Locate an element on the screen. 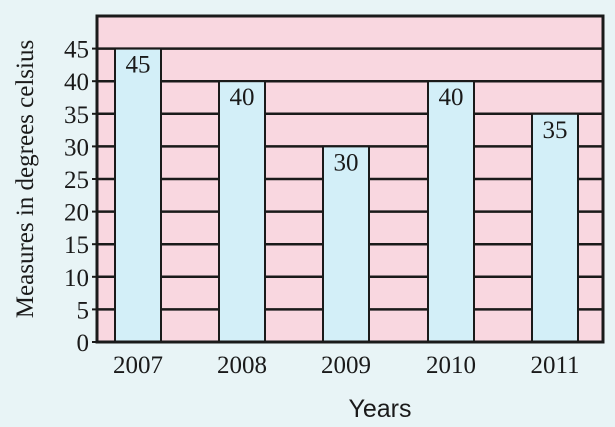  y-tick-label: 35 is located at coordinates (76, 115).